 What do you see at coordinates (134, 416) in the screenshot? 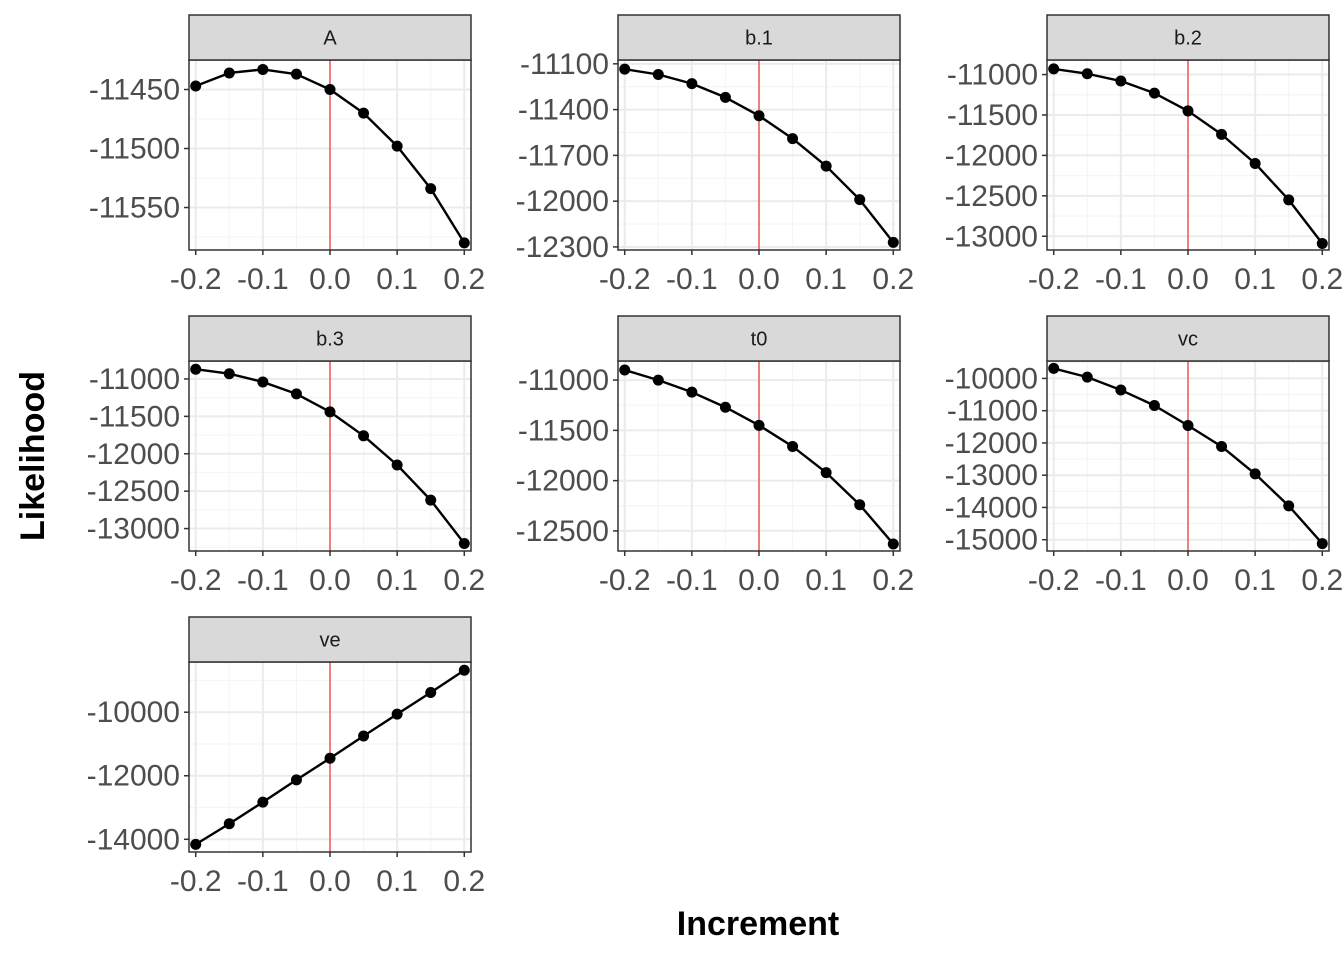
I see `y-tick-label: -11500` at bounding box center [134, 416].